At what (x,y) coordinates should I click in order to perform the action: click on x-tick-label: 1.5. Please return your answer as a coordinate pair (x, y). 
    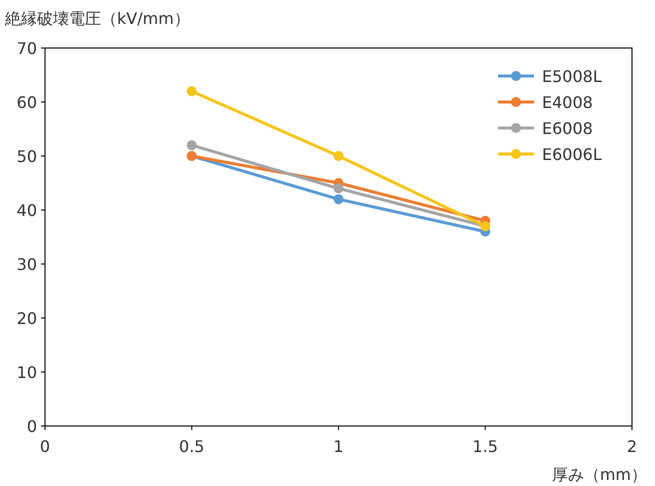
    Looking at the image, I should click on (485, 446).